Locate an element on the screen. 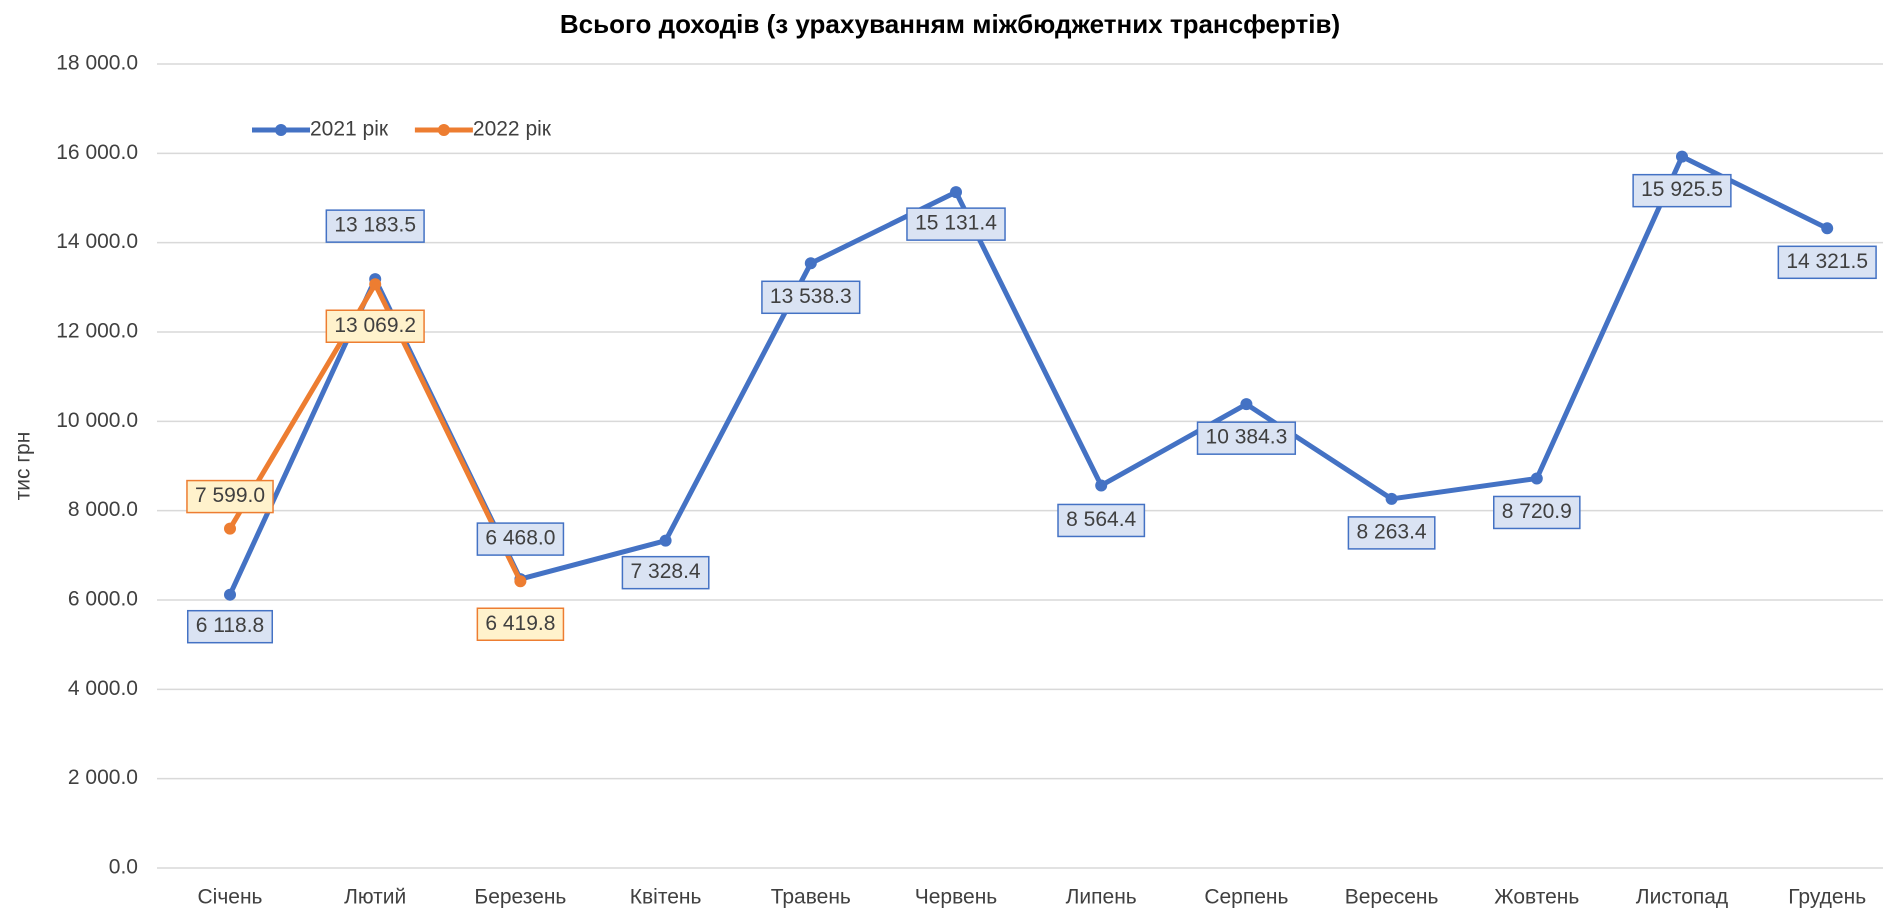  data-label-text: 8 564.4 is located at coordinates (1101, 519).